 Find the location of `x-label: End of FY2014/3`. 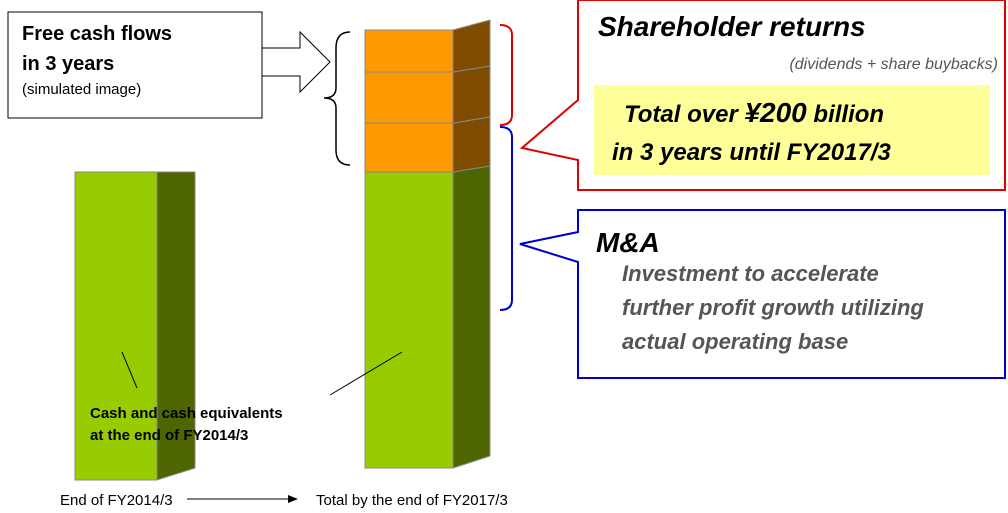

x-label: End of FY2014/3 is located at coordinates (116, 500).